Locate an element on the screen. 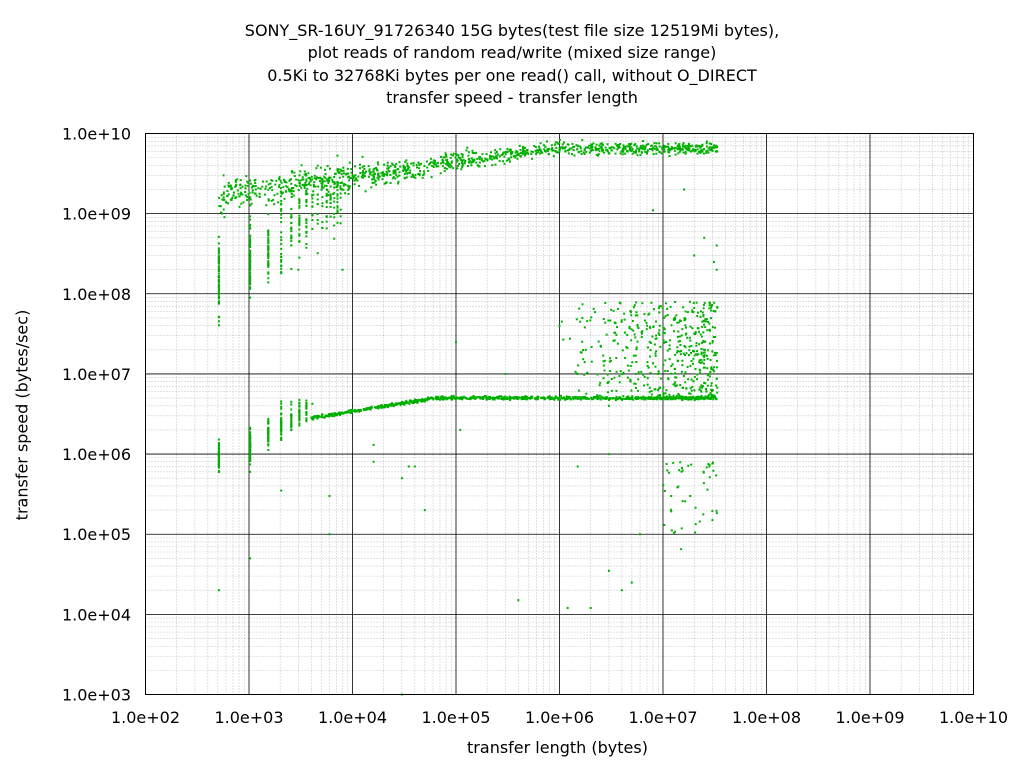  x-tick-label: 1.0e+05 is located at coordinates (455, 717).